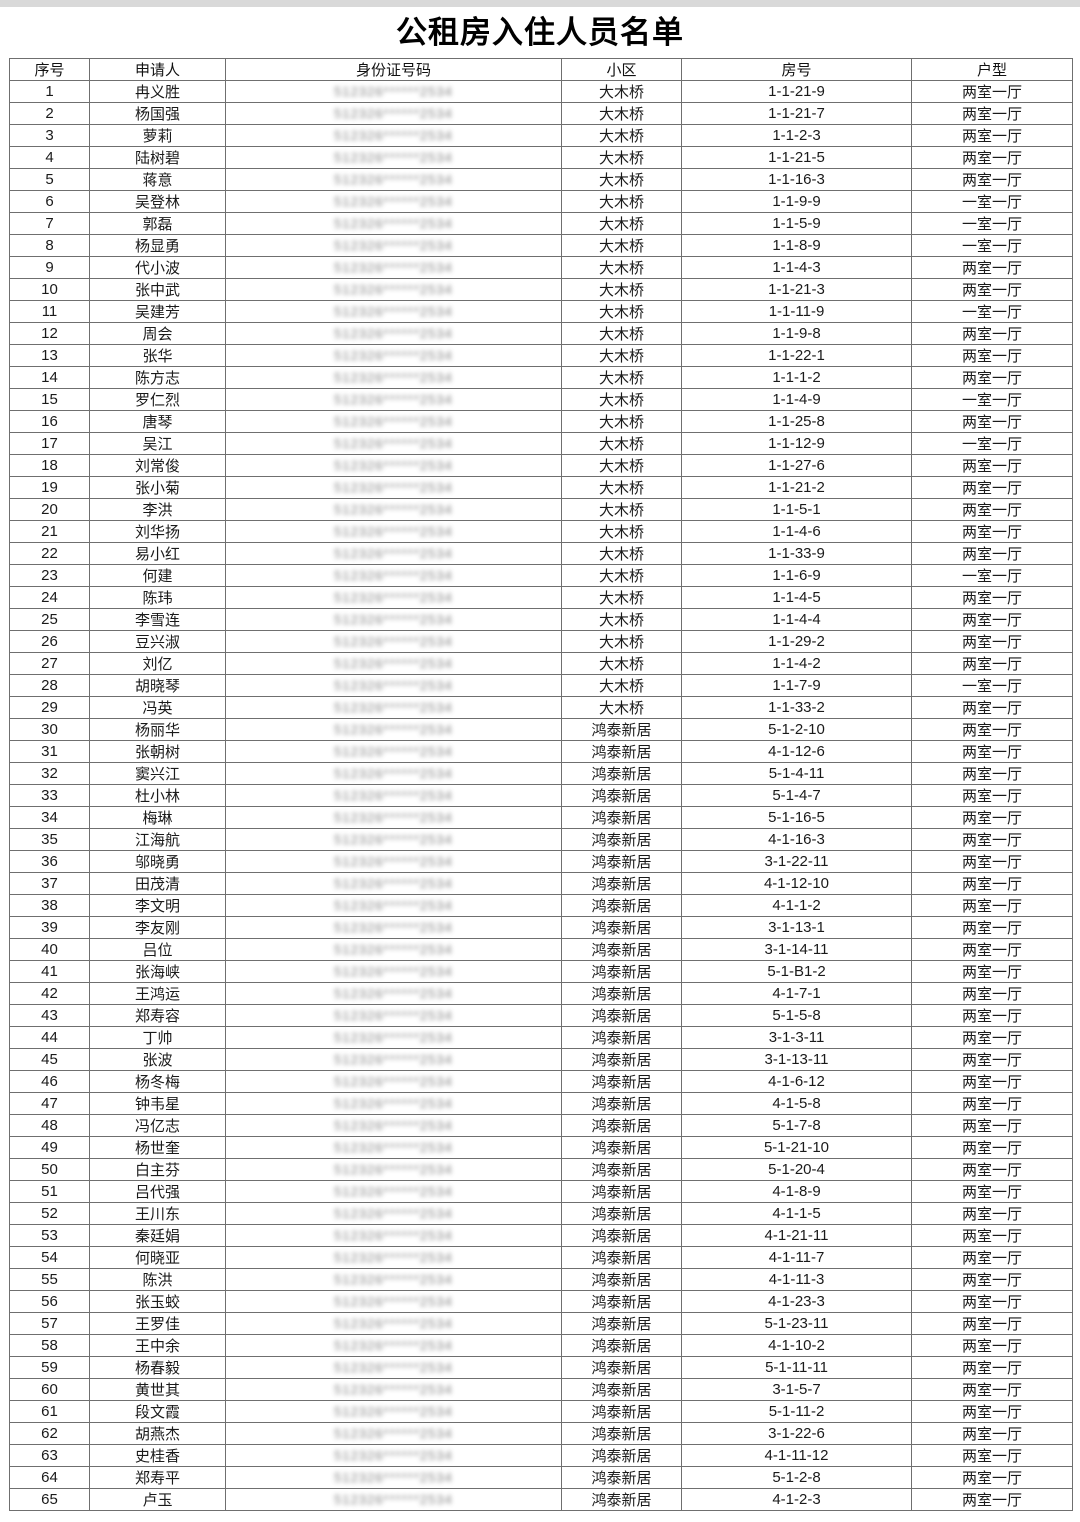 The image size is (1080, 1522). What do you see at coordinates (796, 751) in the screenshot?
I see `cell-room: 4-1-12-6` at bounding box center [796, 751].